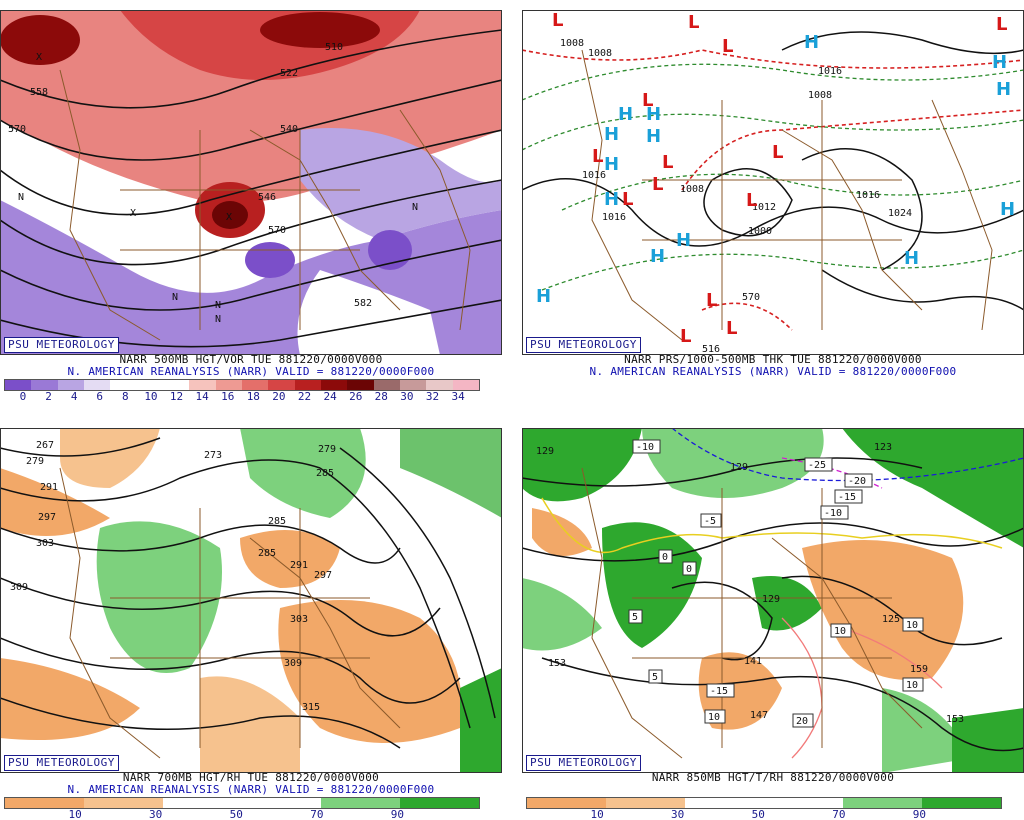 The image size is (1024, 820). What do you see at coordinates (100, 396) in the screenshot?
I see `color-scale-label: 6` at bounding box center [100, 396].